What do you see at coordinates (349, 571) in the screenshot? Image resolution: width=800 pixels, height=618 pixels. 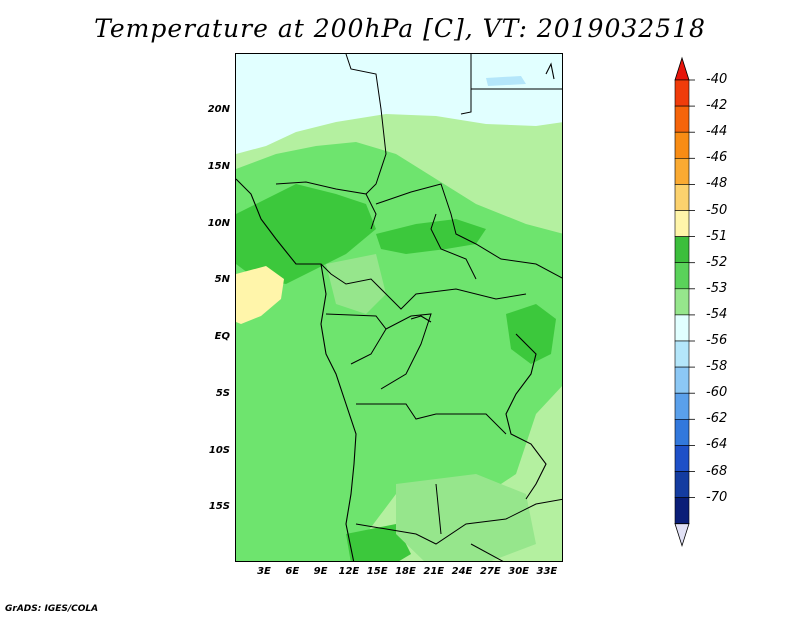 I see `x-tick-label: 12E` at bounding box center [349, 571].